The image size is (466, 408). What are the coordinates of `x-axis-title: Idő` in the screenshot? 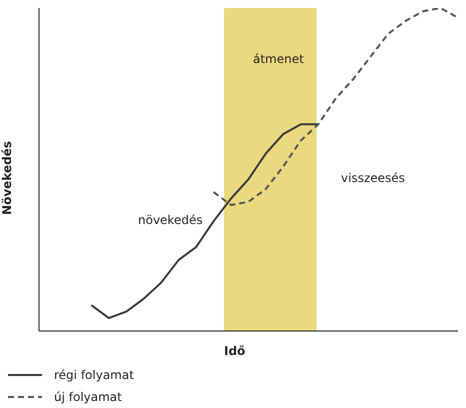 It's located at (235, 351).